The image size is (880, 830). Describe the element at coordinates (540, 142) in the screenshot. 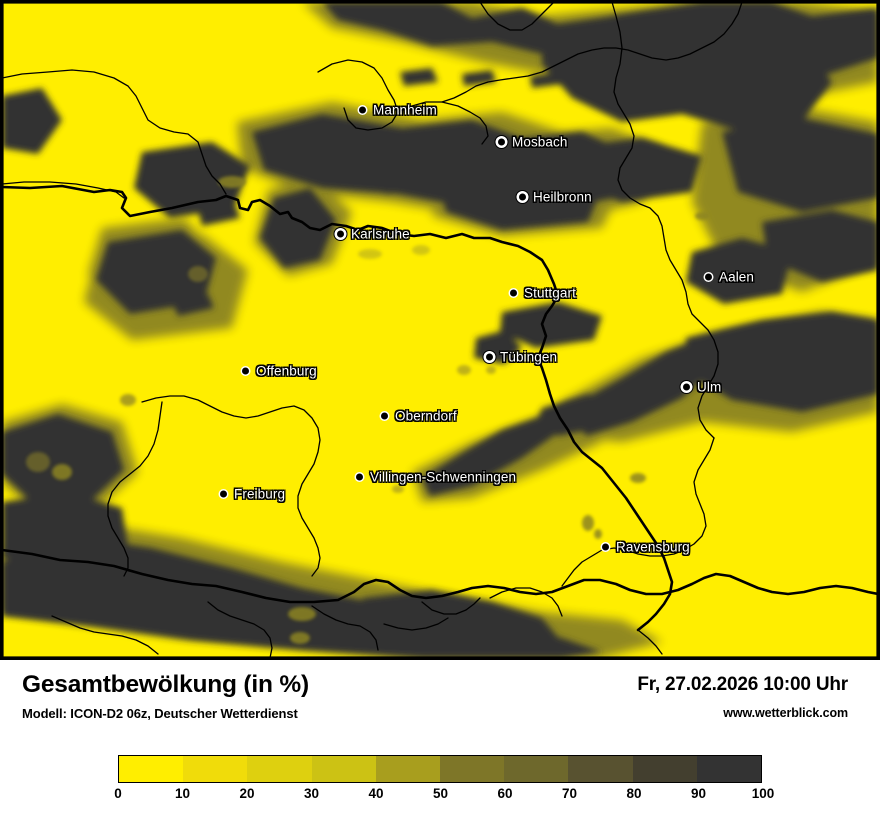

I see `city-label: Mosbach` at that location.